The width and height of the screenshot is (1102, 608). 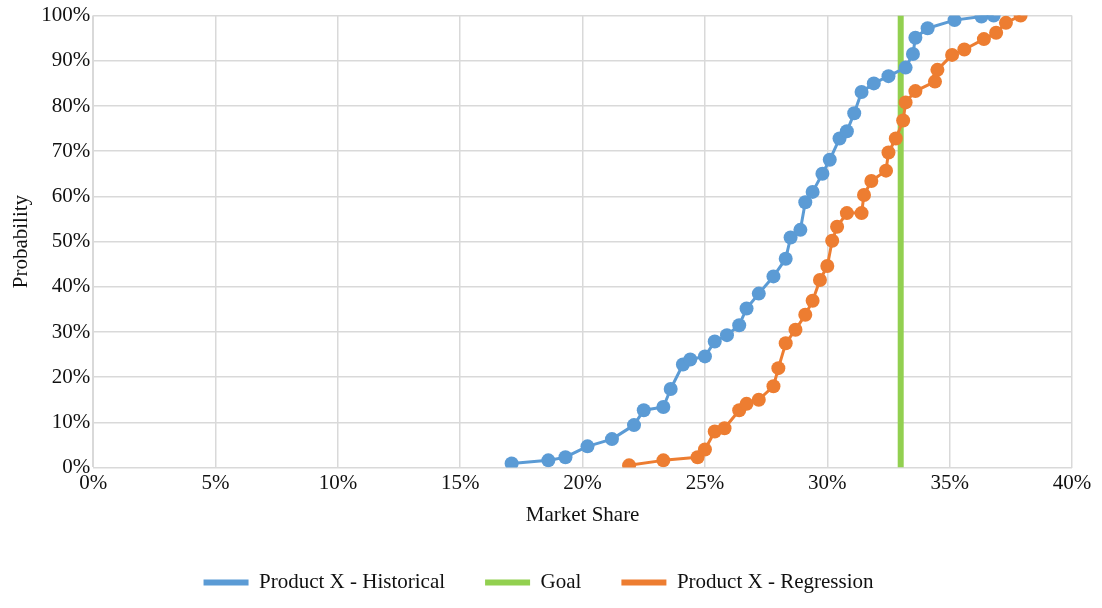 I want to click on y-tick-label: 30%, so click(x=71, y=330).